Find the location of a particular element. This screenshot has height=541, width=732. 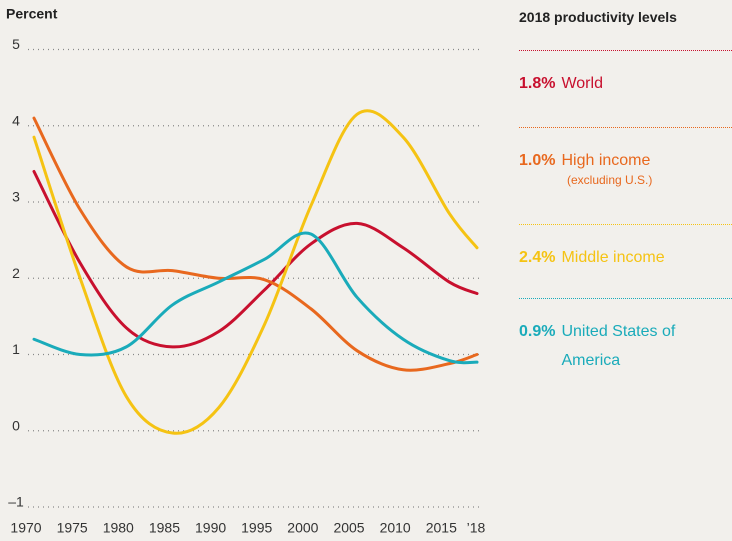

y-tick-label: 5 is located at coordinates (16, 44).